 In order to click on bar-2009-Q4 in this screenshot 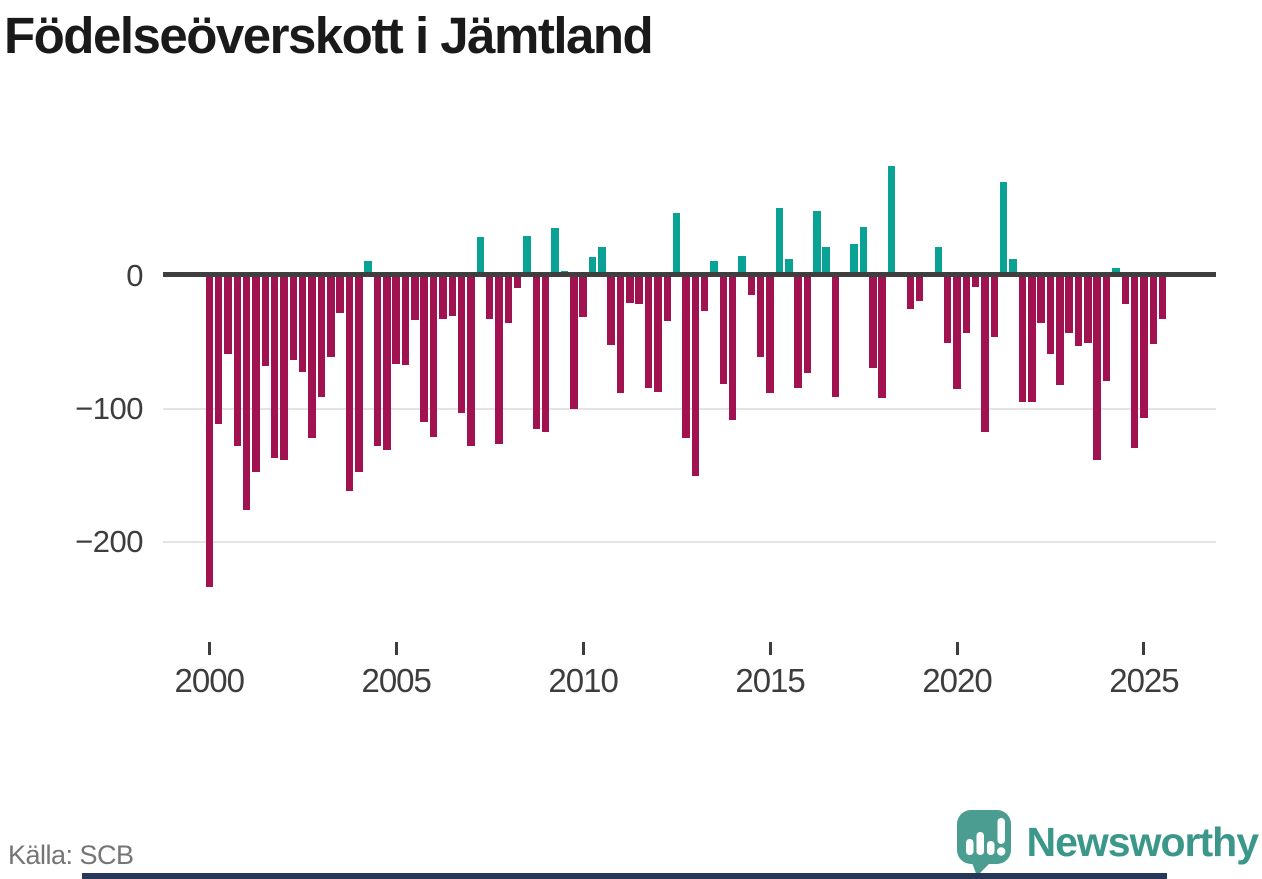, I will do `click(574, 342)`.